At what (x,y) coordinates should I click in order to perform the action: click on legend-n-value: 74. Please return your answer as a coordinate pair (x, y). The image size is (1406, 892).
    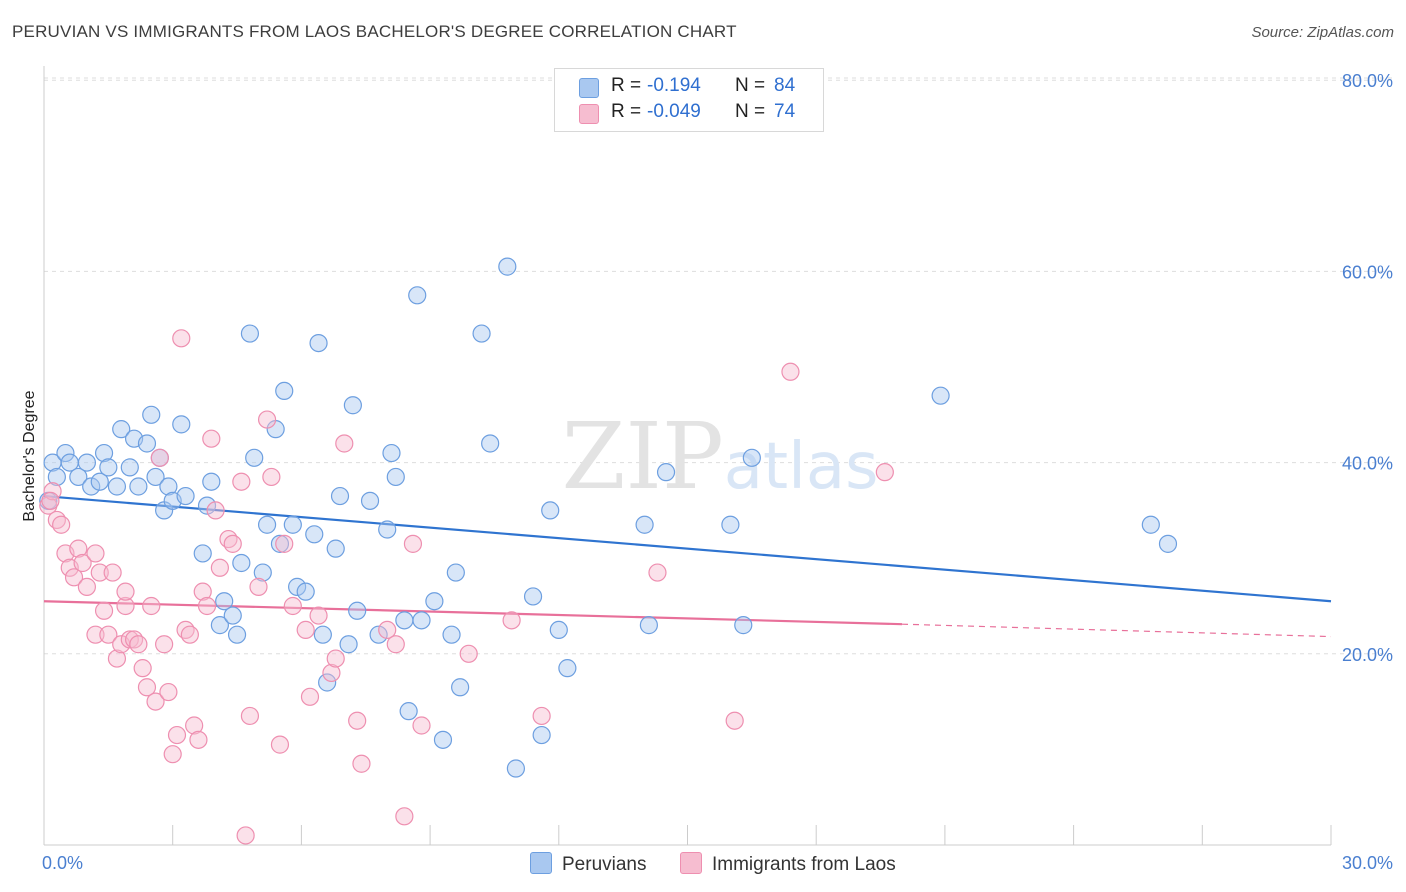
    Looking at the image, I should click on (785, 111).